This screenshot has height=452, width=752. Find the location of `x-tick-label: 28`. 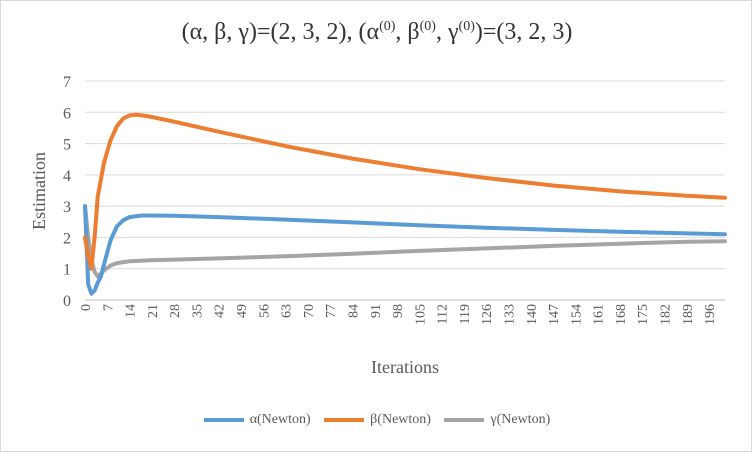

x-tick-label: 28 is located at coordinates (175, 311).